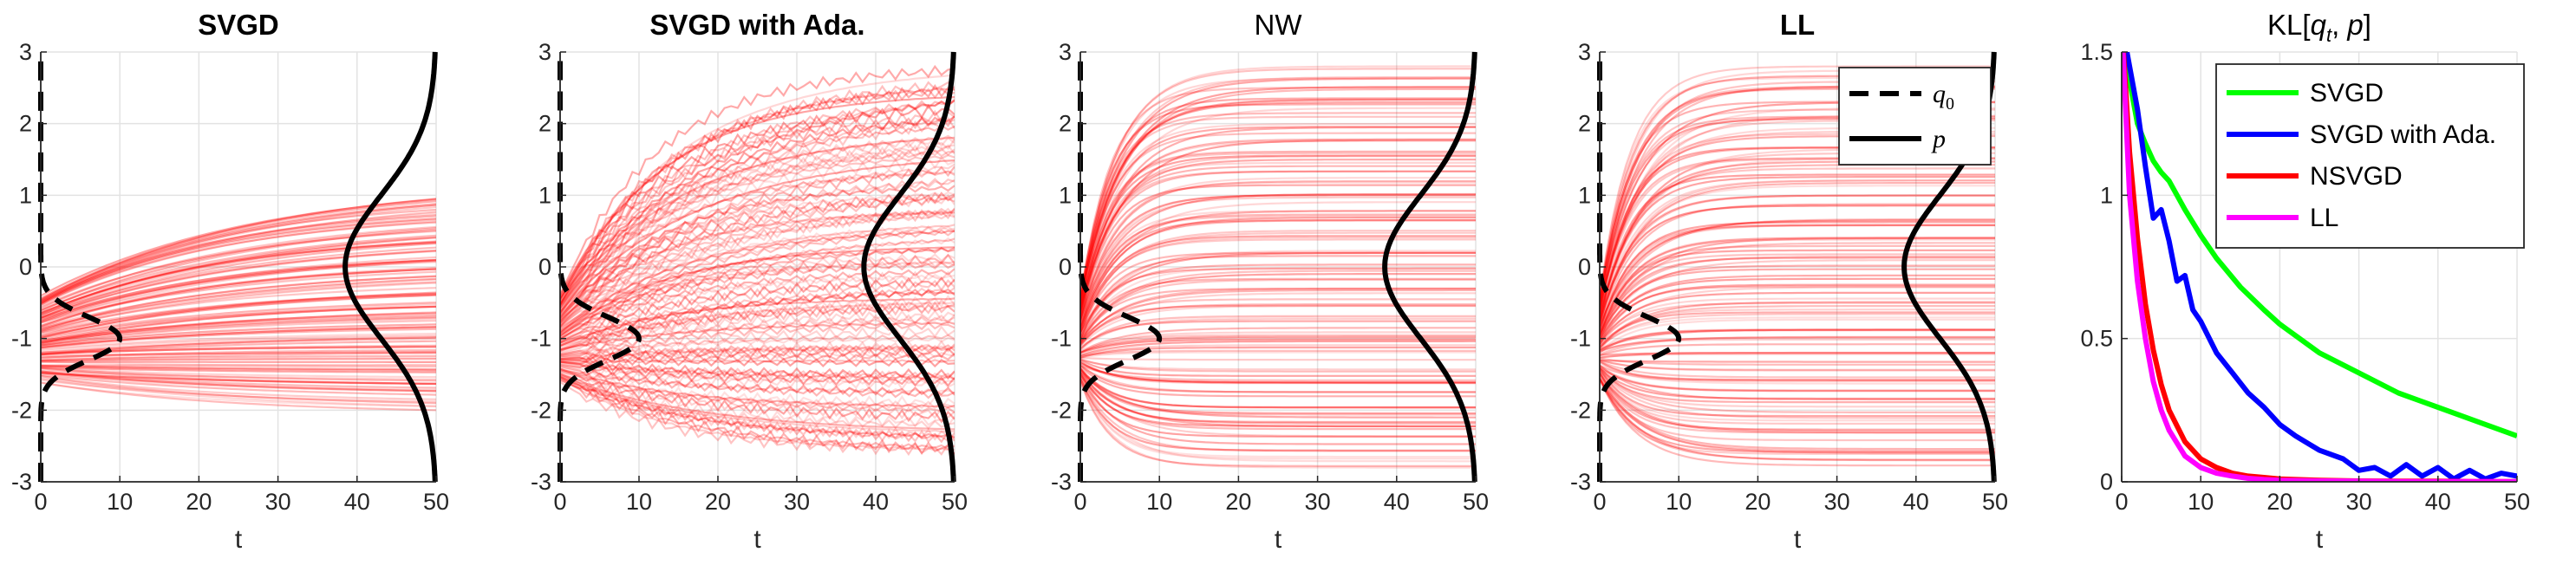  I want to click on x-tick-label: 30, so click(1318, 502).